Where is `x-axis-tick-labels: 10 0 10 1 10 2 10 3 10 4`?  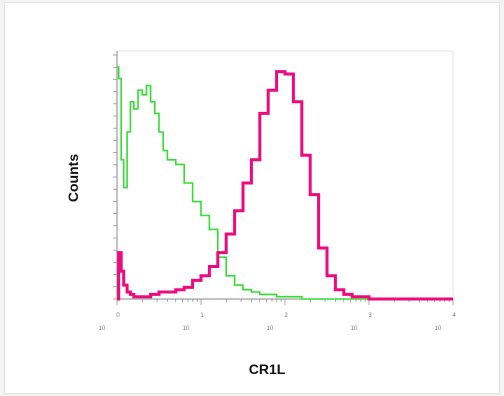
x-axis-tick-labels: 10 0 10 1 10 2 10 3 10 4 is located at coordinates (278, 322).